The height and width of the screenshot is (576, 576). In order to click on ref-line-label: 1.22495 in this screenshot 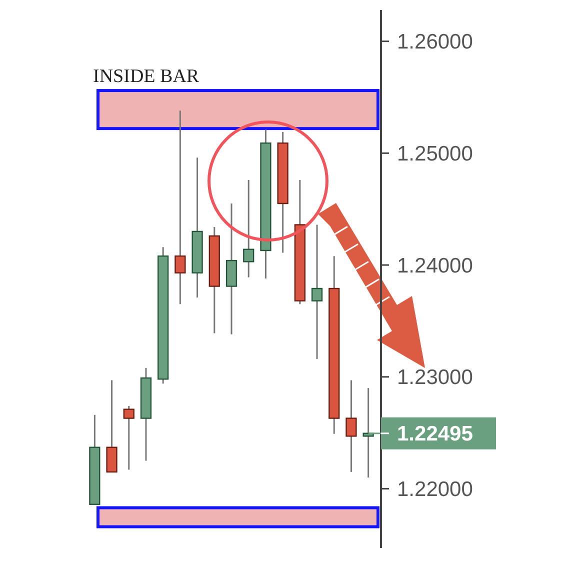, I will do `click(435, 434)`.